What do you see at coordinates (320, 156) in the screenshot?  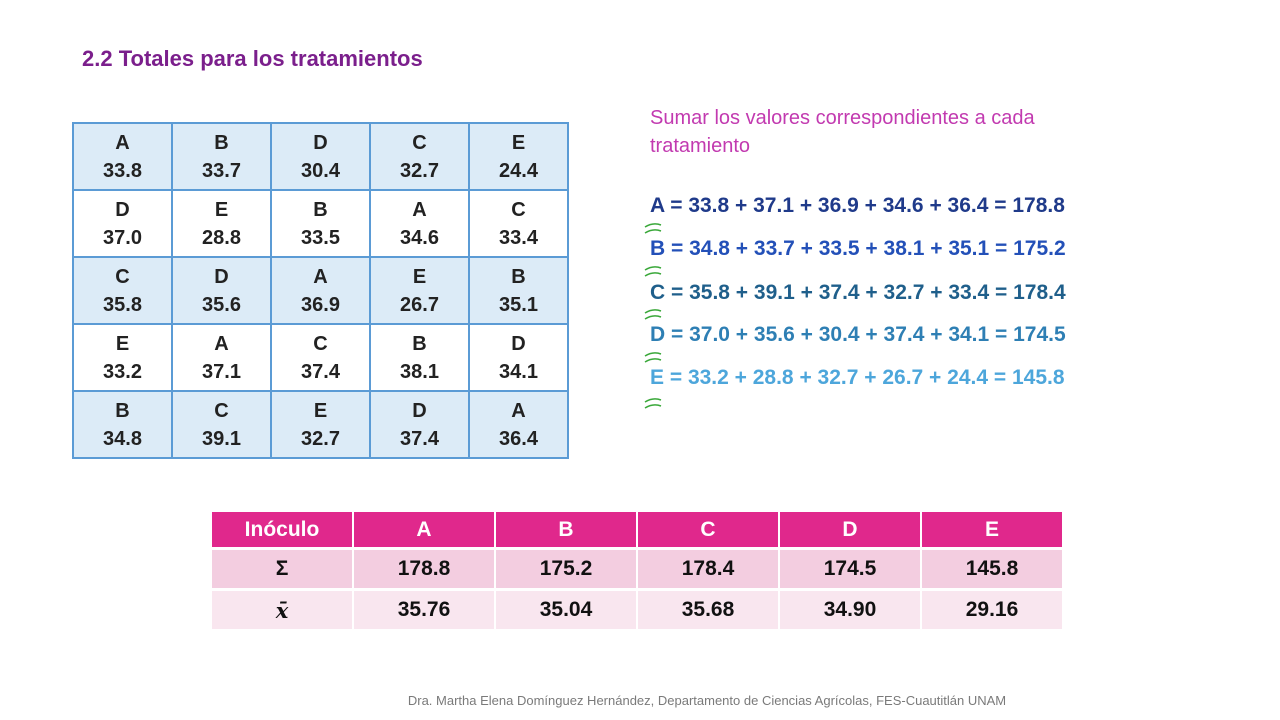 I see `grid-row: A 33.8 B 33.7 D 30.4 C 32.7 E 24.4` at bounding box center [320, 156].